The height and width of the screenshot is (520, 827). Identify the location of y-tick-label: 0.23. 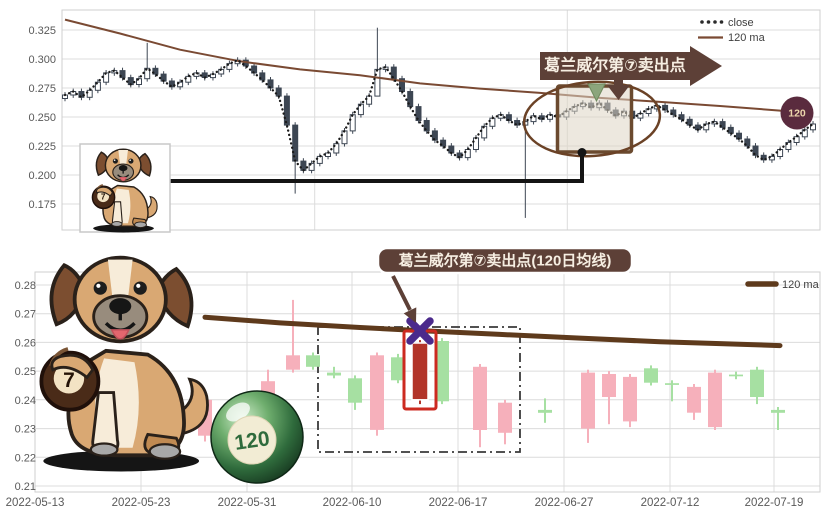
(25, 430).